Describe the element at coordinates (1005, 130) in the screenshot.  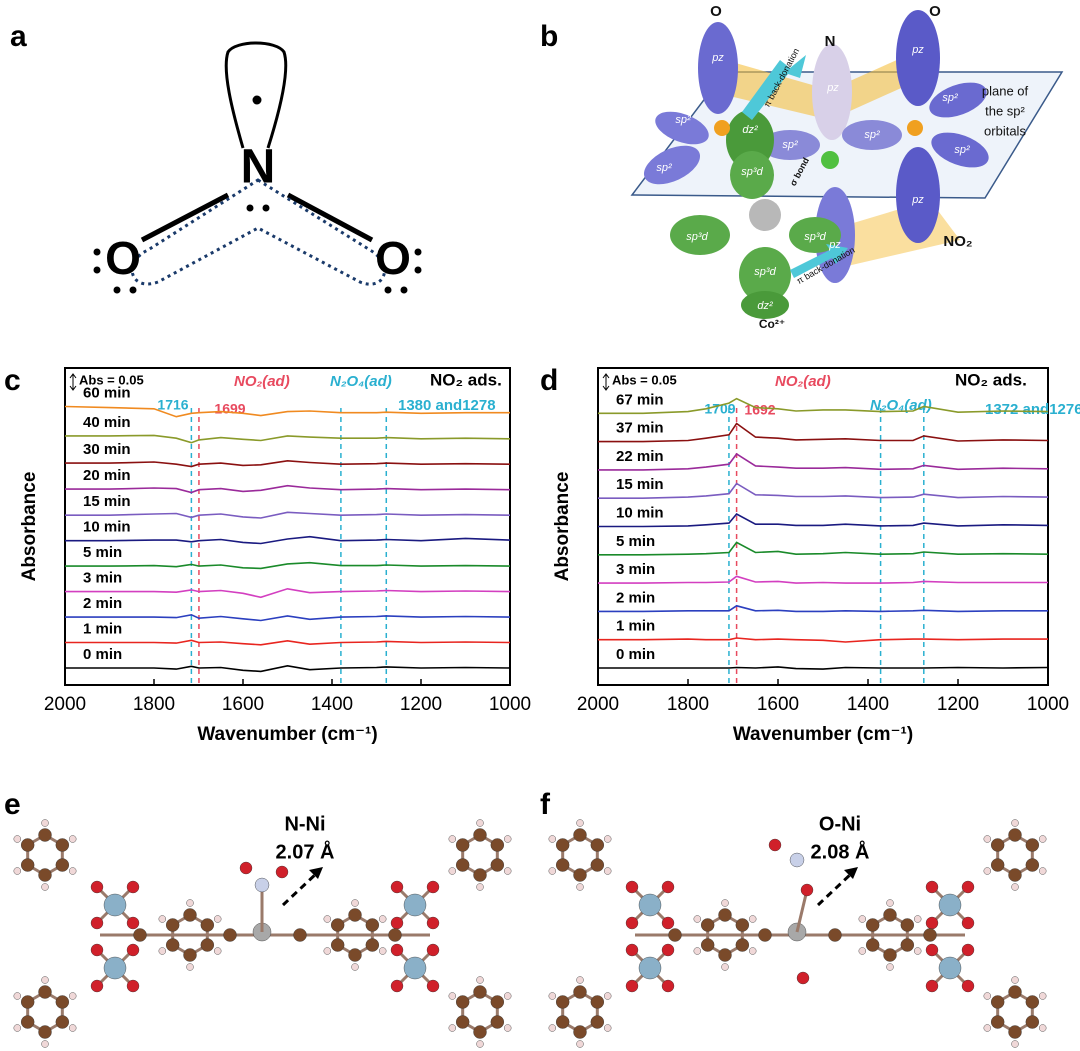
I see `orbital-label: orbitals` at that location.